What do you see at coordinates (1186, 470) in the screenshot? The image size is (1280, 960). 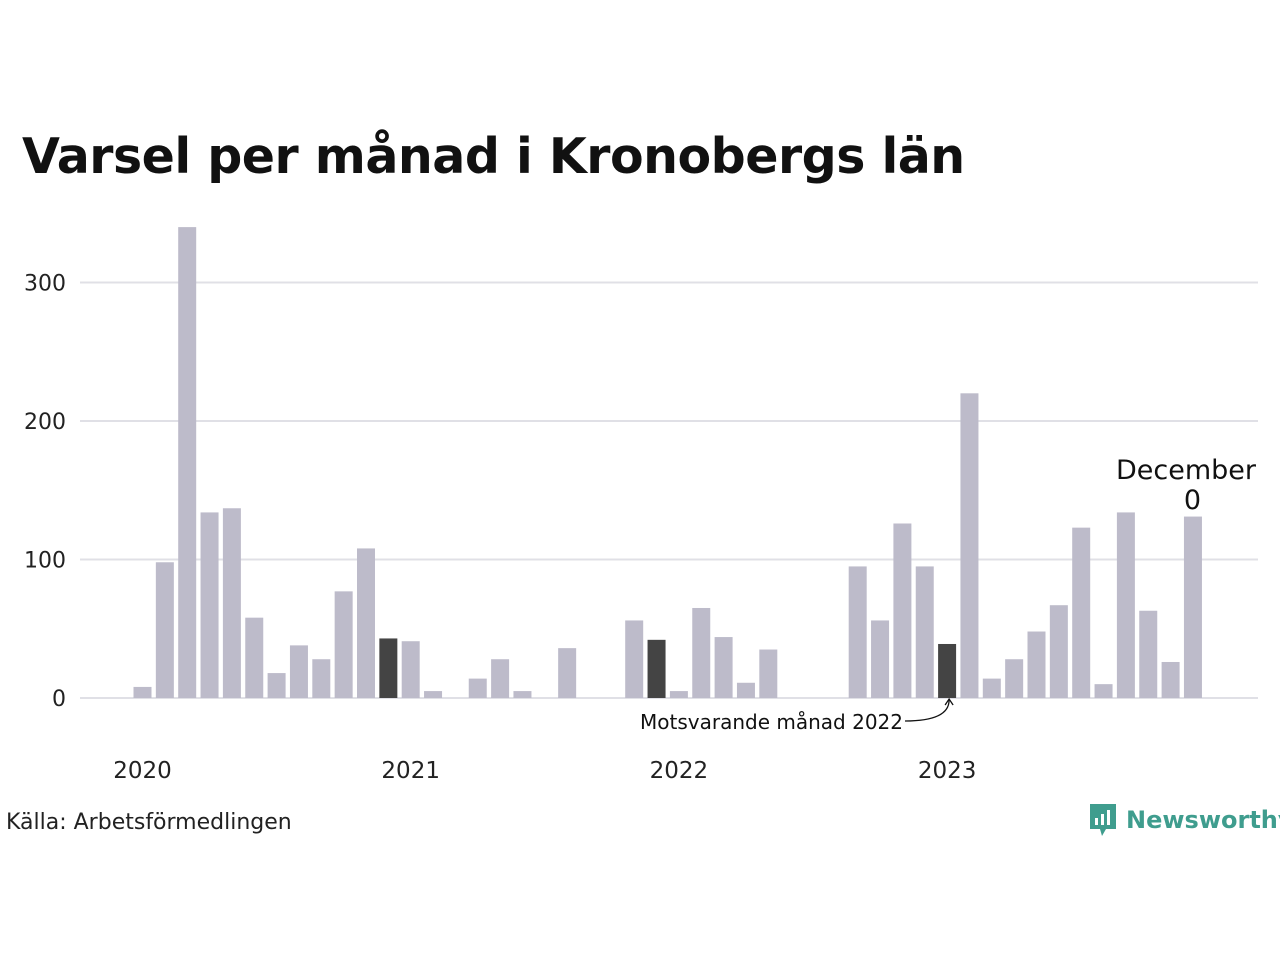 I see `last-month-label: December` at bounding box center [1186, 470].